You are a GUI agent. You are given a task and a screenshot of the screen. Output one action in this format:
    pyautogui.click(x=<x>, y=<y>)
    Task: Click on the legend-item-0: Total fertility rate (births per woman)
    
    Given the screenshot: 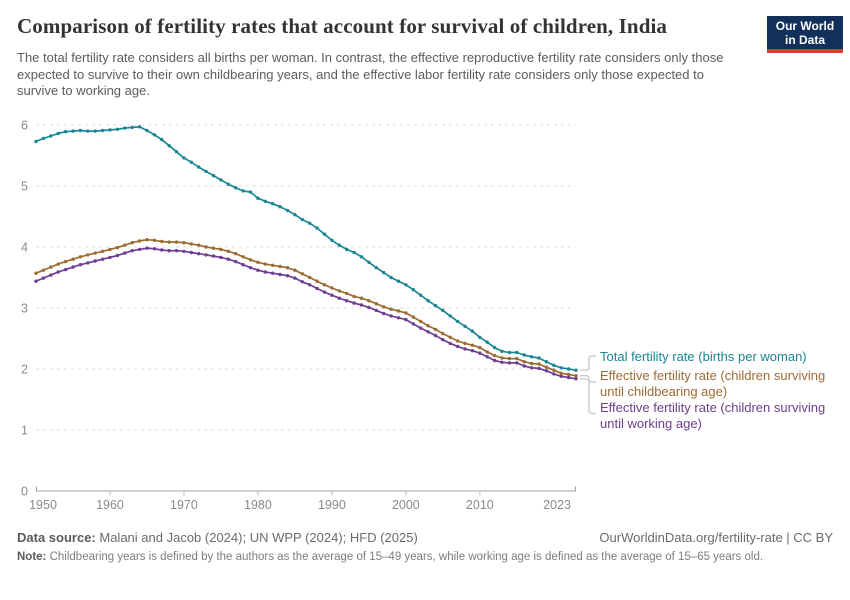 What is the action you would take?
    pyautogui.click(x=722, y=357)
    